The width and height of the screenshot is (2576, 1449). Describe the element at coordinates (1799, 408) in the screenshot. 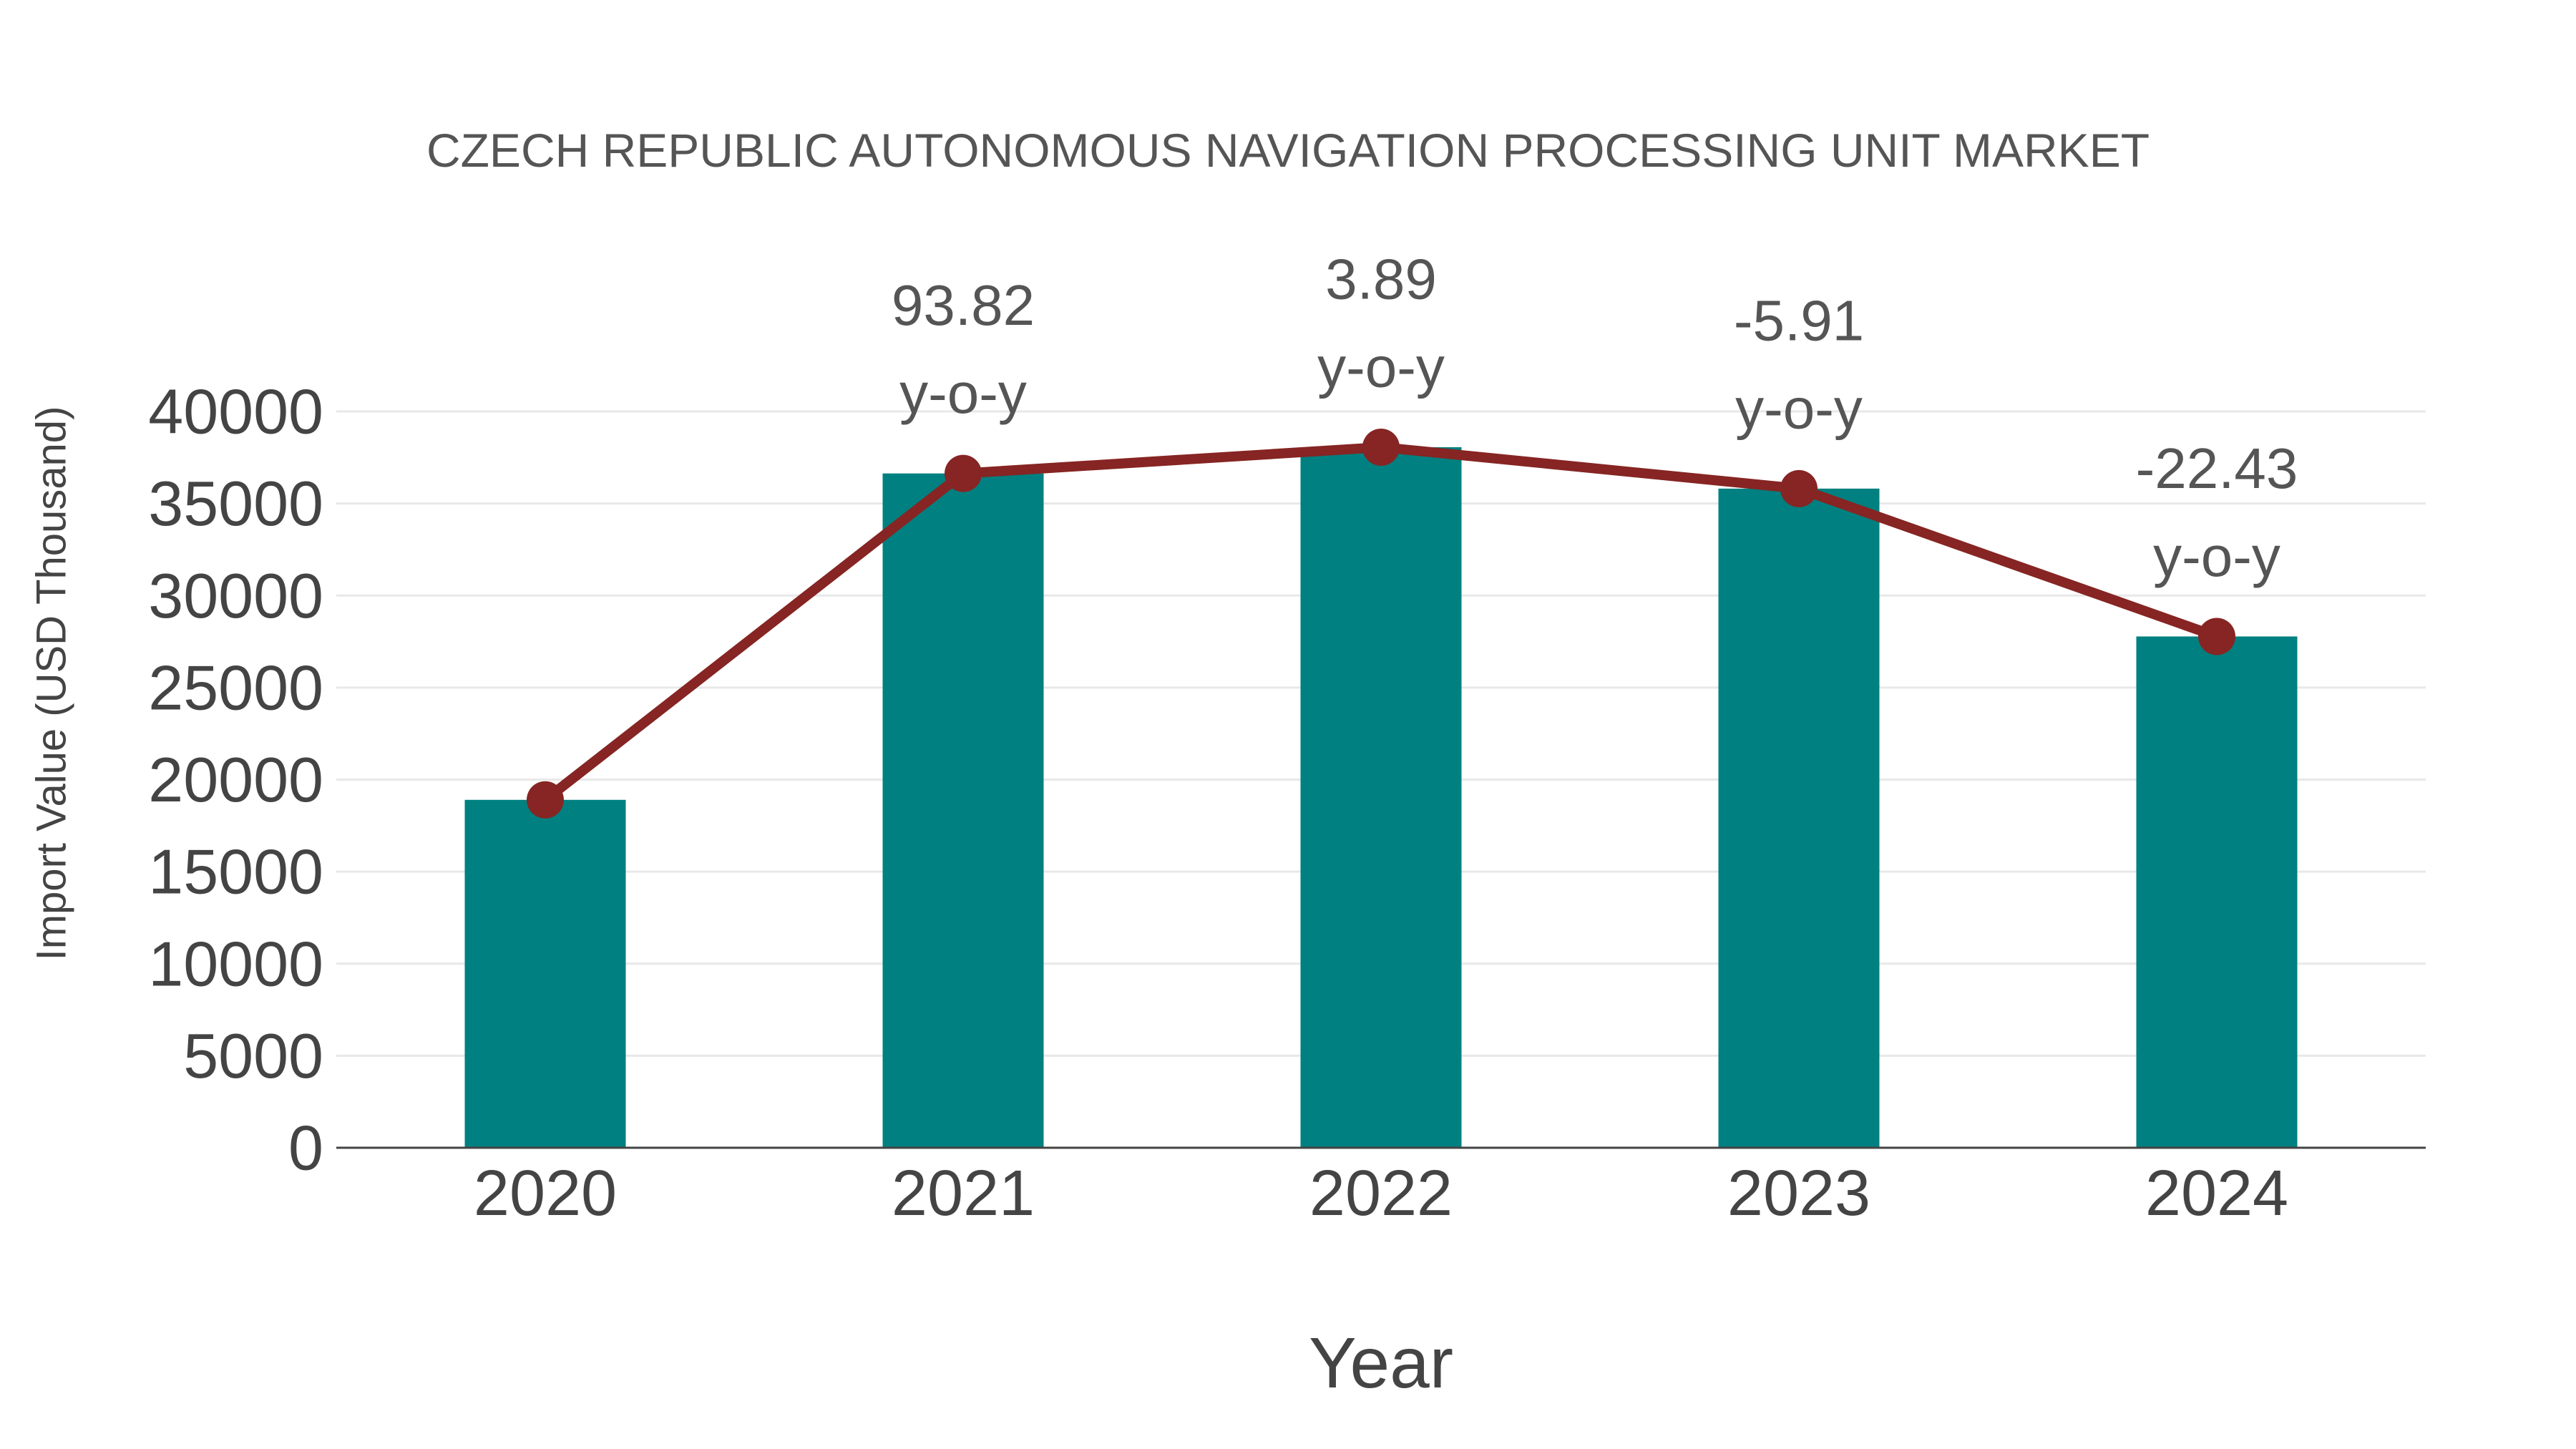

I see `yoy-suffix-2023: y-o-y` at that location.